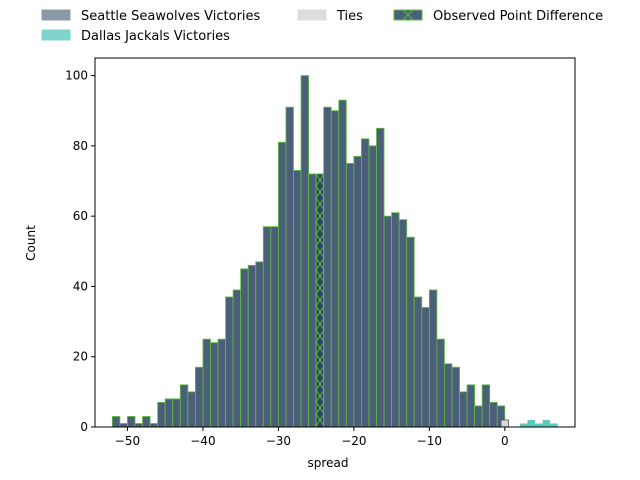 The image size is (640, 480). Describe the element at coordinates (80, 357) in the screenshot. I see `y-tick-label: 20` at that location.